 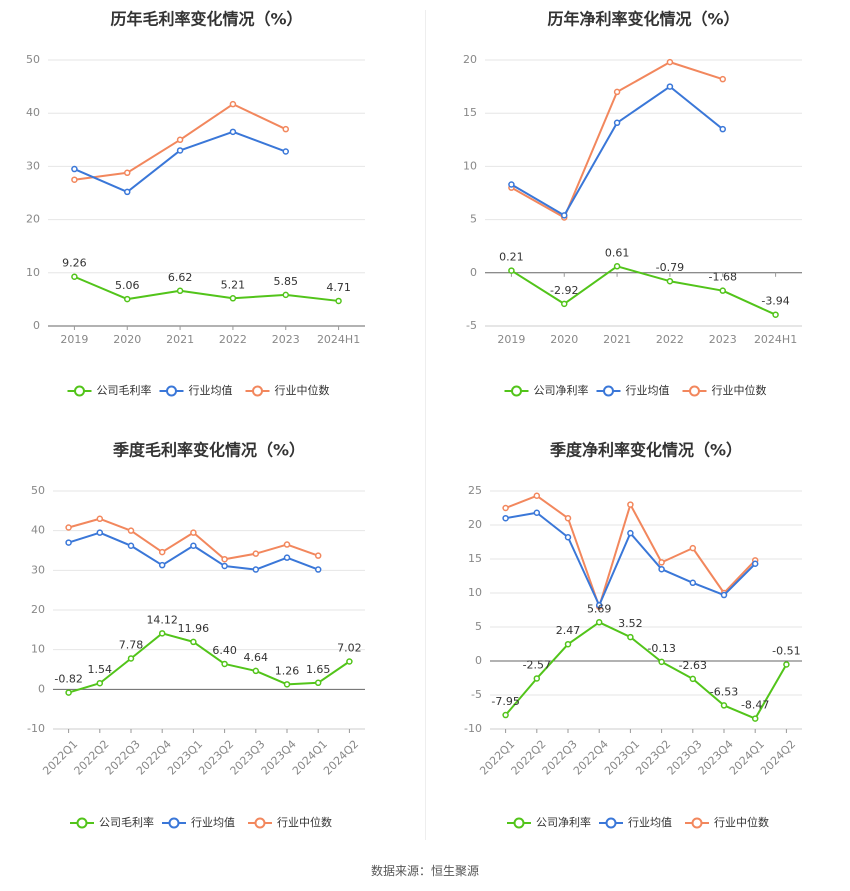 What do you see at coordinates (233, 284) in the screenshot?
I see `data-label: 5.21` at bounding box center [233, 284].